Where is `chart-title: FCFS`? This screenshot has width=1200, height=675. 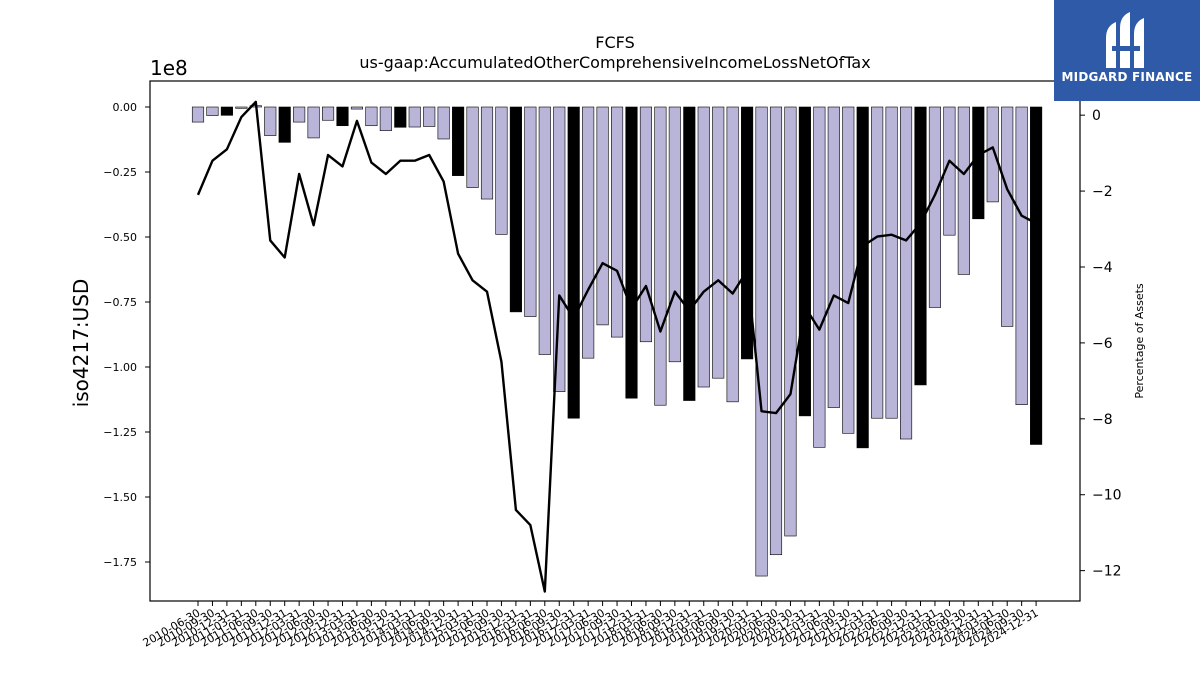 chart-title: FCFS is located at coordinates (614, 42).